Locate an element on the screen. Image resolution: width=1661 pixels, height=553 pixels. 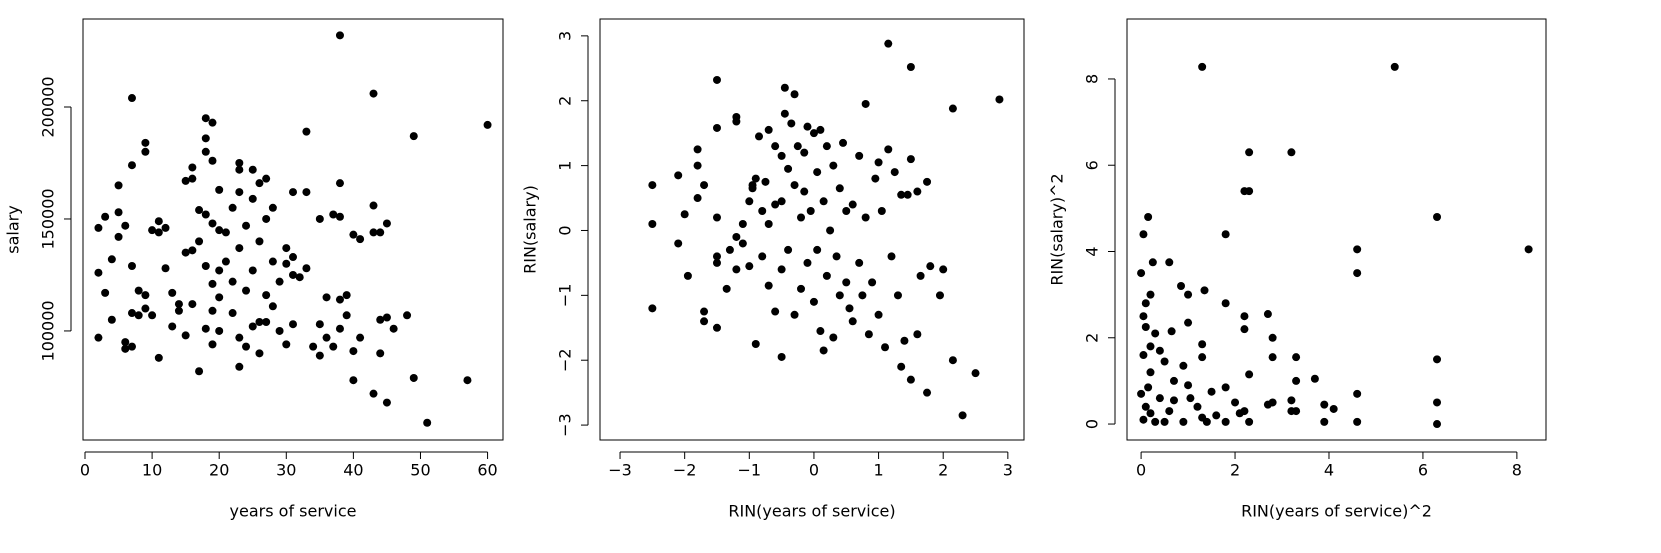
x-tick-label: 2 is located at coordinates (943, 470).